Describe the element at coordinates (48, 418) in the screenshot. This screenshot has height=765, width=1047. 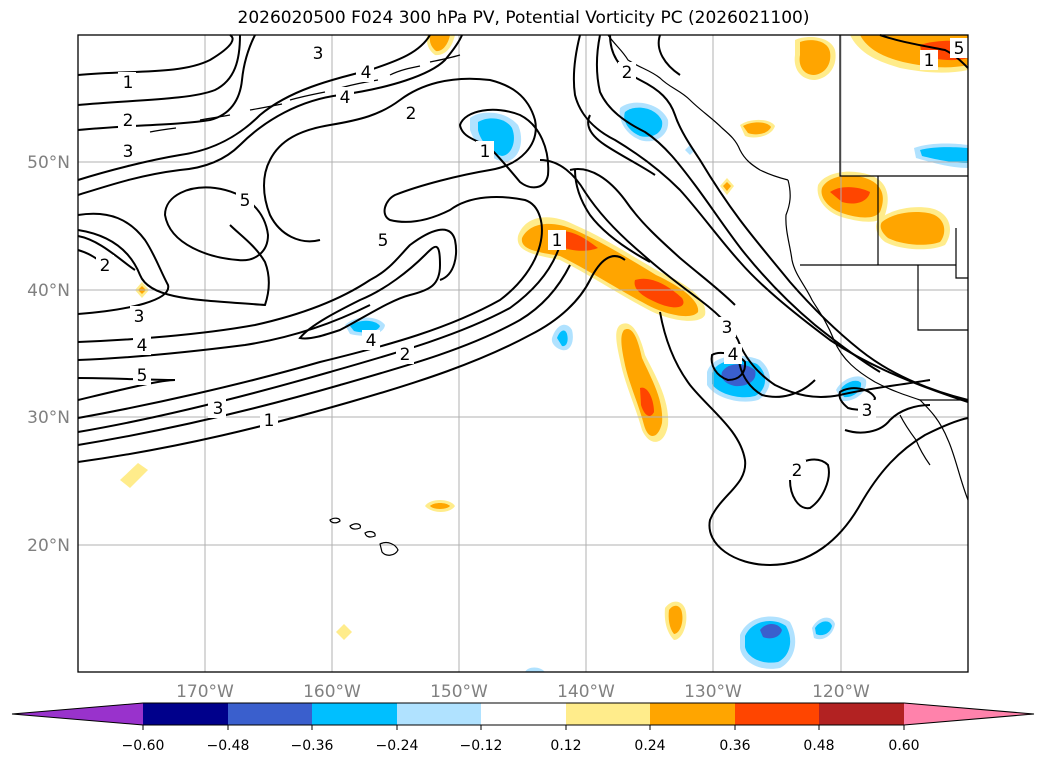
I see `lat-label-30n: 30°N` at that location.